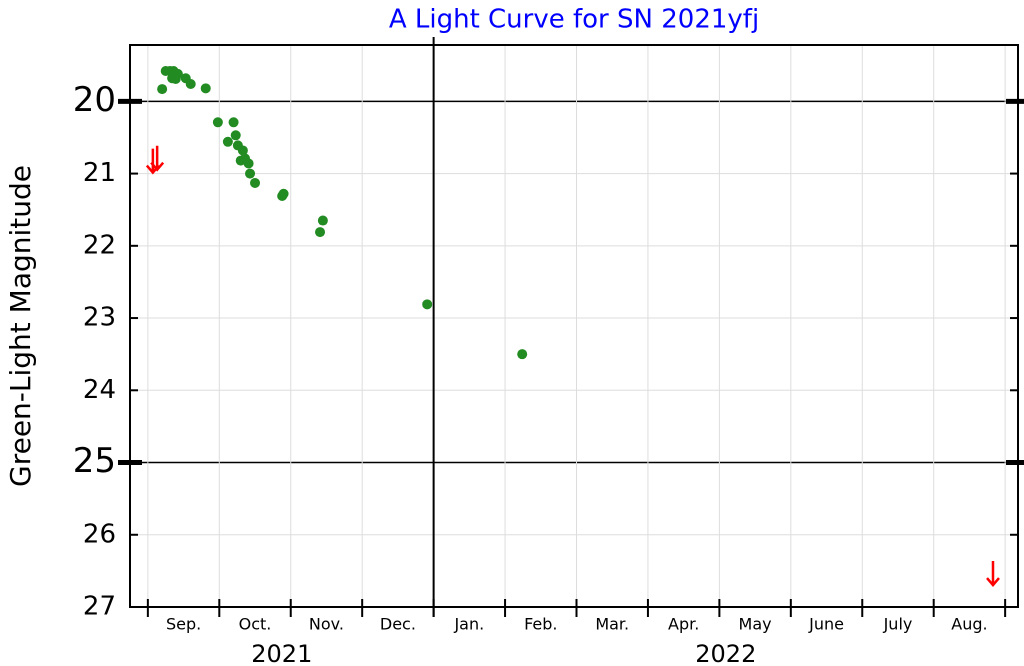 The width and height of the screenshot is (1024, 666). What do you see at coordinates (94, 461) in the screenshot?
I see `y-tick-label: 25` at bounding box center [94, 461].